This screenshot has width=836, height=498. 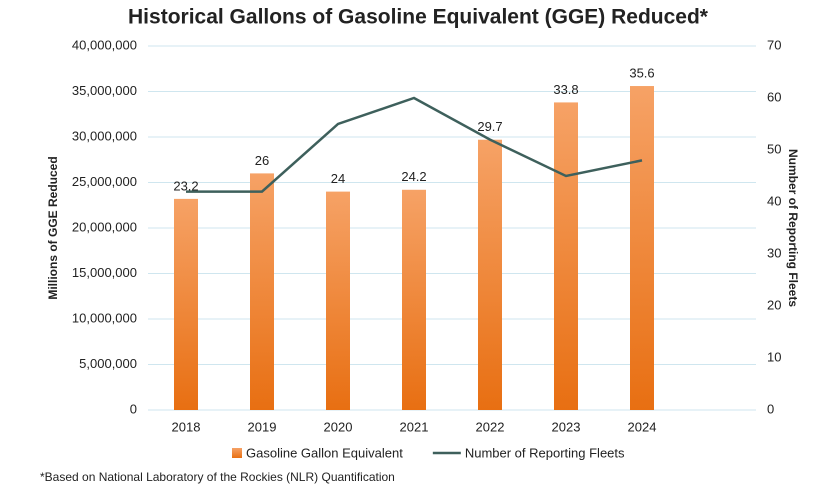 What do you see at coordinates (133, 408) in the screenshot?
I see `y-tick-label: 0` at bounding box center [133, 408].